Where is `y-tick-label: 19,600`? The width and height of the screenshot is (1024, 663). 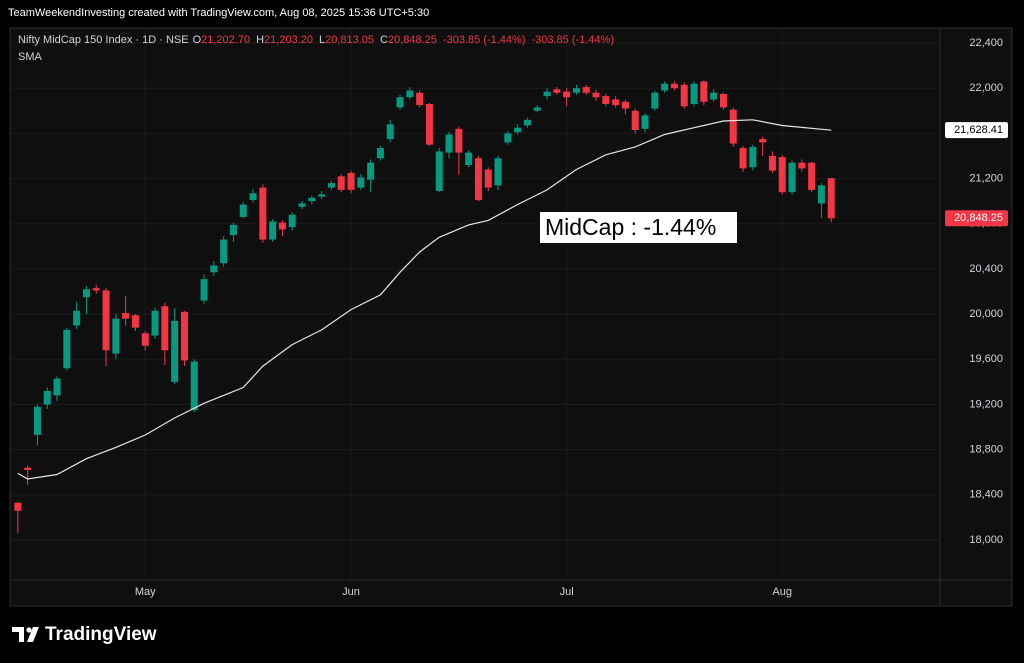
y-tick-label: 19,600 is located at coordinates (986, 359).